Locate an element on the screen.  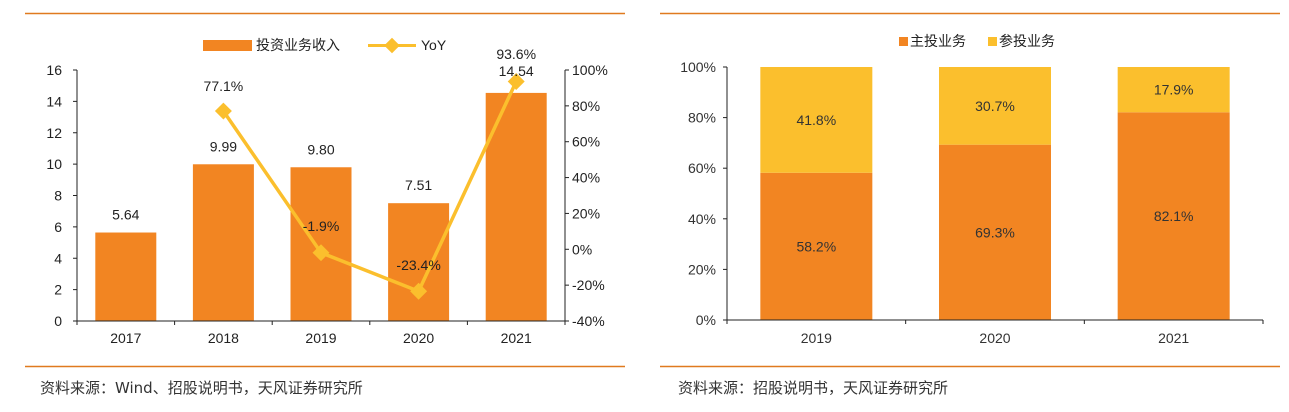
right-tick-label: -20% is located at coordinates (588, 285).